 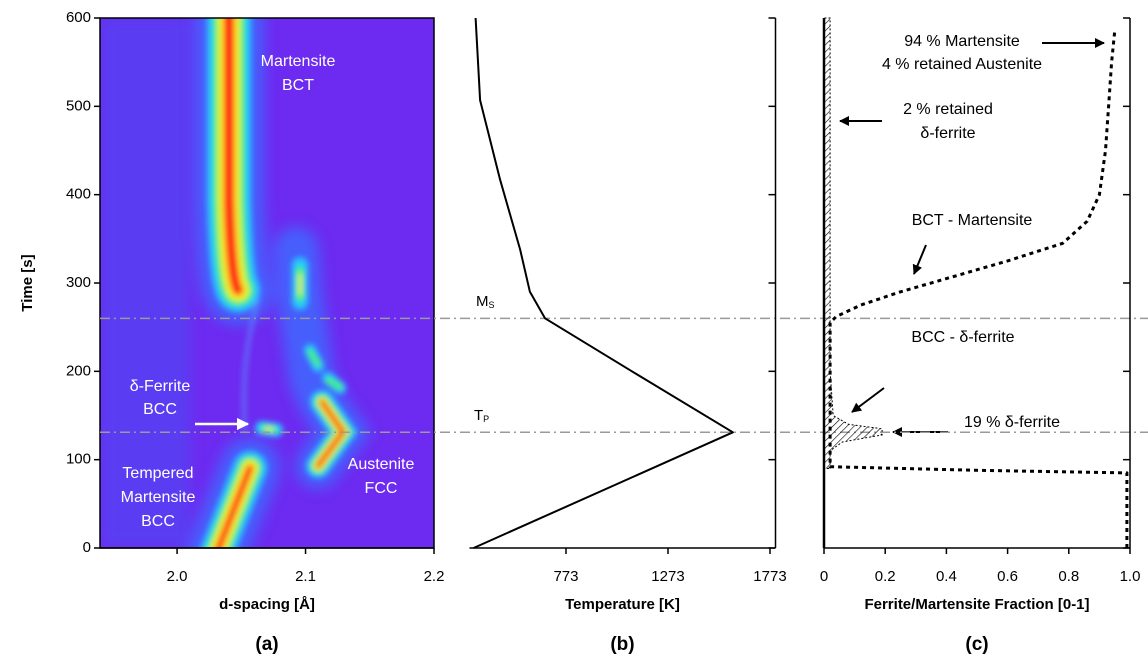 I want to click on annotation: δ-Ferrite, so click(x=160, y=386).